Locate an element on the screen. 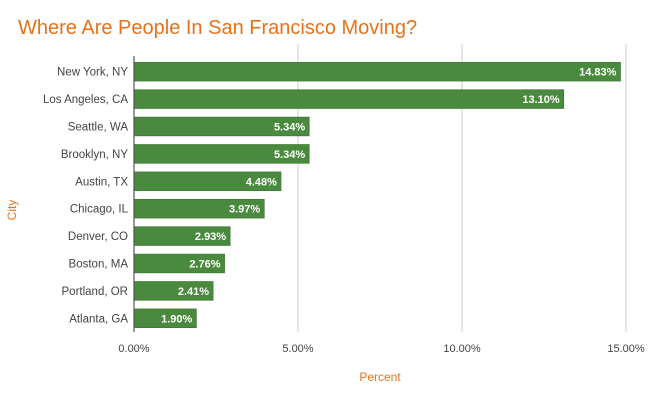  bar-value-label: 2.76% is located at coordinates (204, 265).